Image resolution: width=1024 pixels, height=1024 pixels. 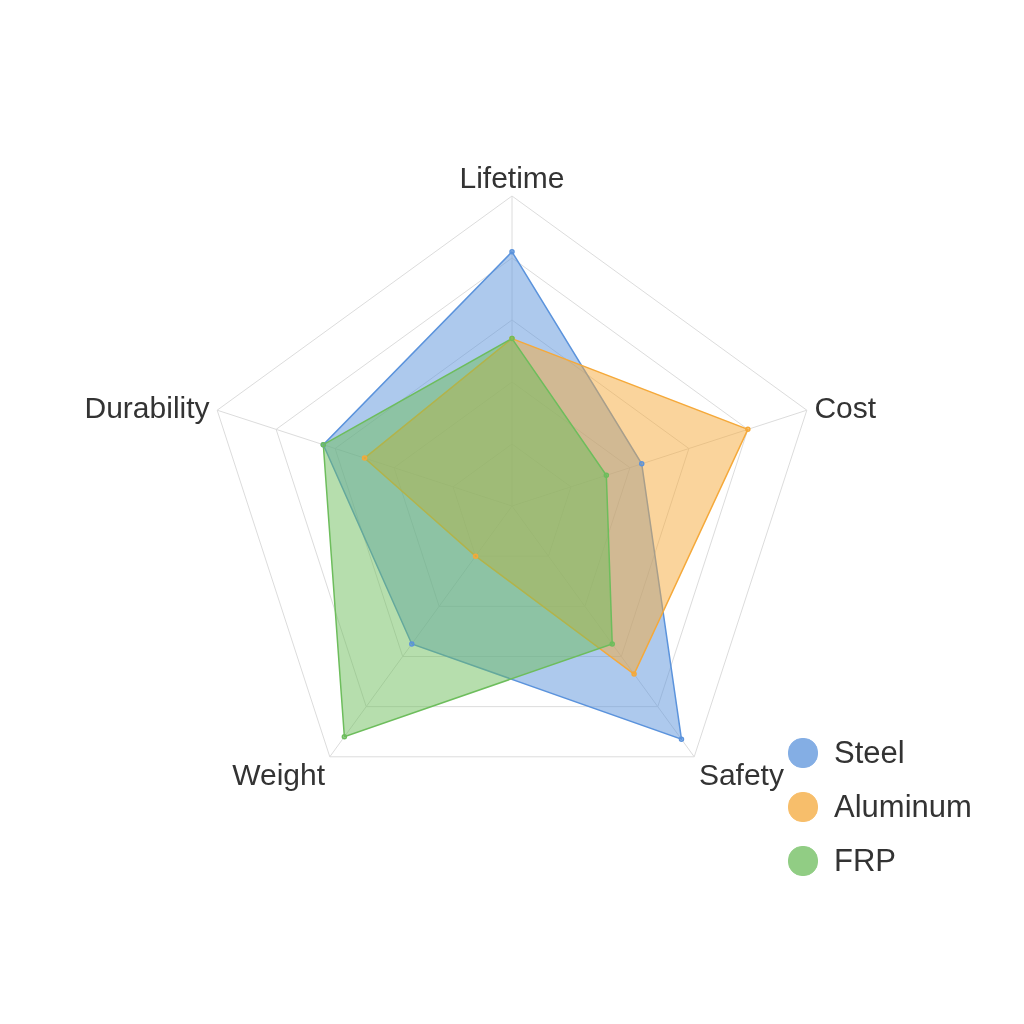 What do you see at coordinates (845, 408) in the screenshot?
I see `spoke-label: Cost` at bounding box center [845, 408].